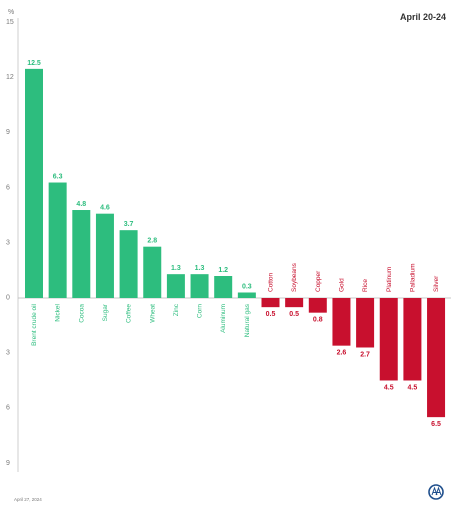 Image resolution: width=451 pixels, height=506 pixels. I want to click on bar-value-label: 6.5, so click(436, 424).